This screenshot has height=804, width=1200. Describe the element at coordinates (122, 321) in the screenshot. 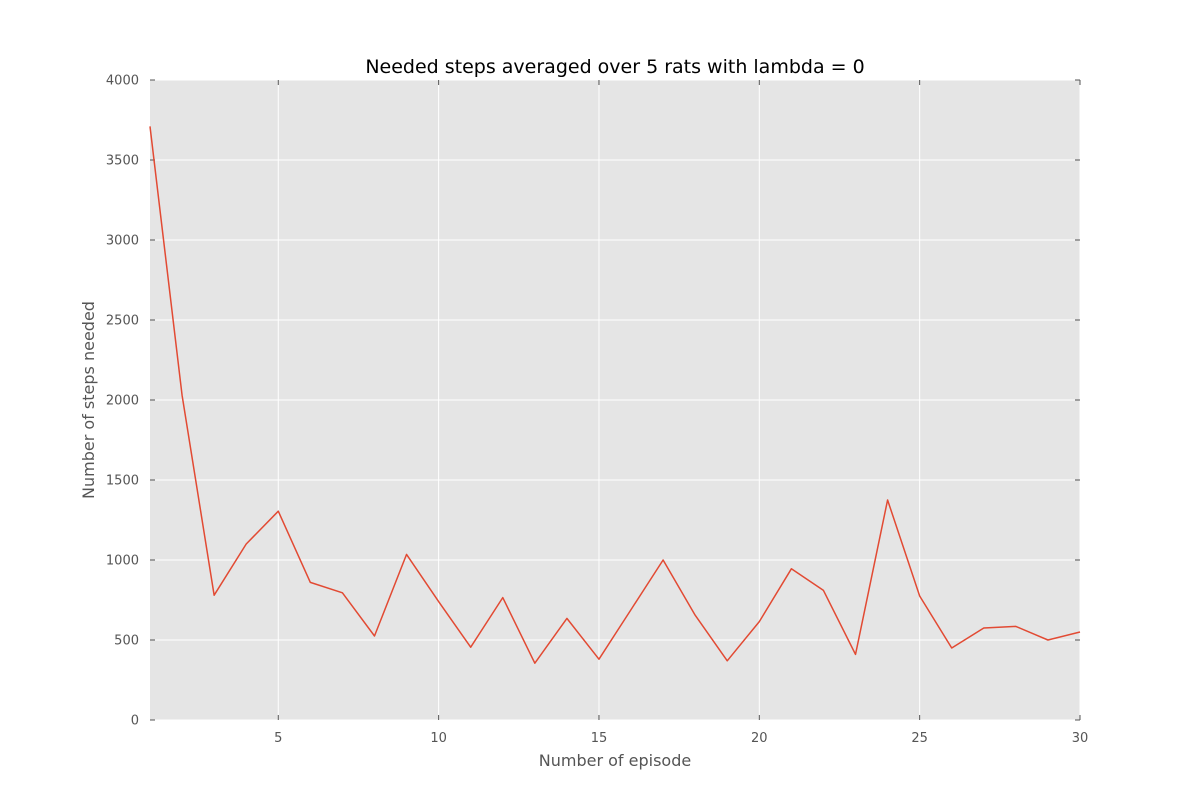

I see `y-tick-label: 2500` at that location.